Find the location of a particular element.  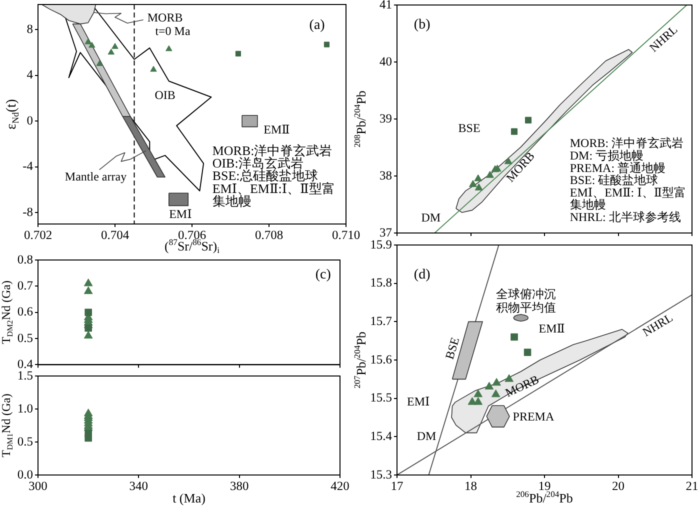

y-tick-label: 39 is located at coordinates (386, 118).